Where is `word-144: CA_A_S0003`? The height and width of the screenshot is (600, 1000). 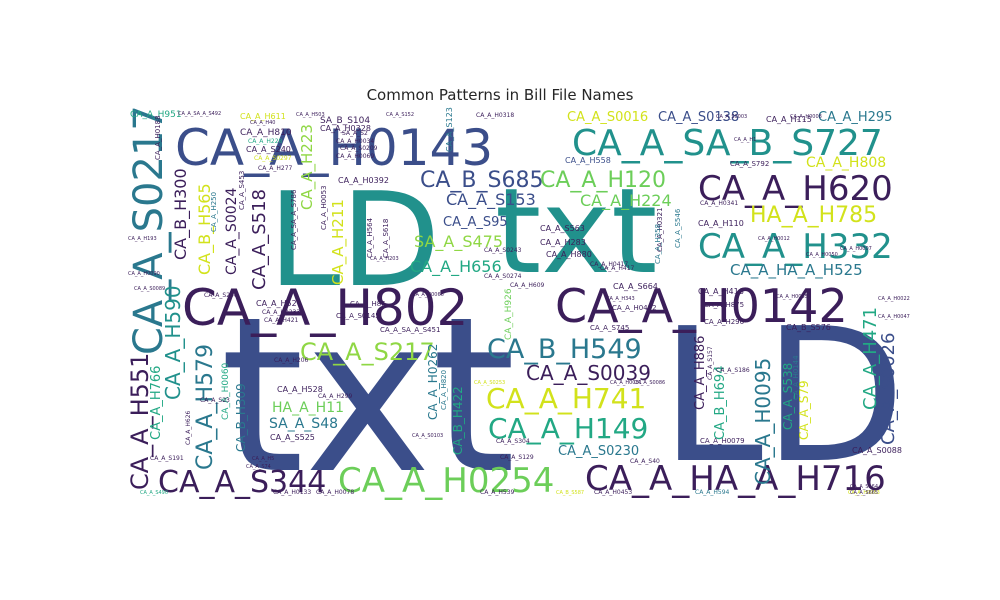
word-144: CA_A_S0003 is located at coordinates (731, 117).